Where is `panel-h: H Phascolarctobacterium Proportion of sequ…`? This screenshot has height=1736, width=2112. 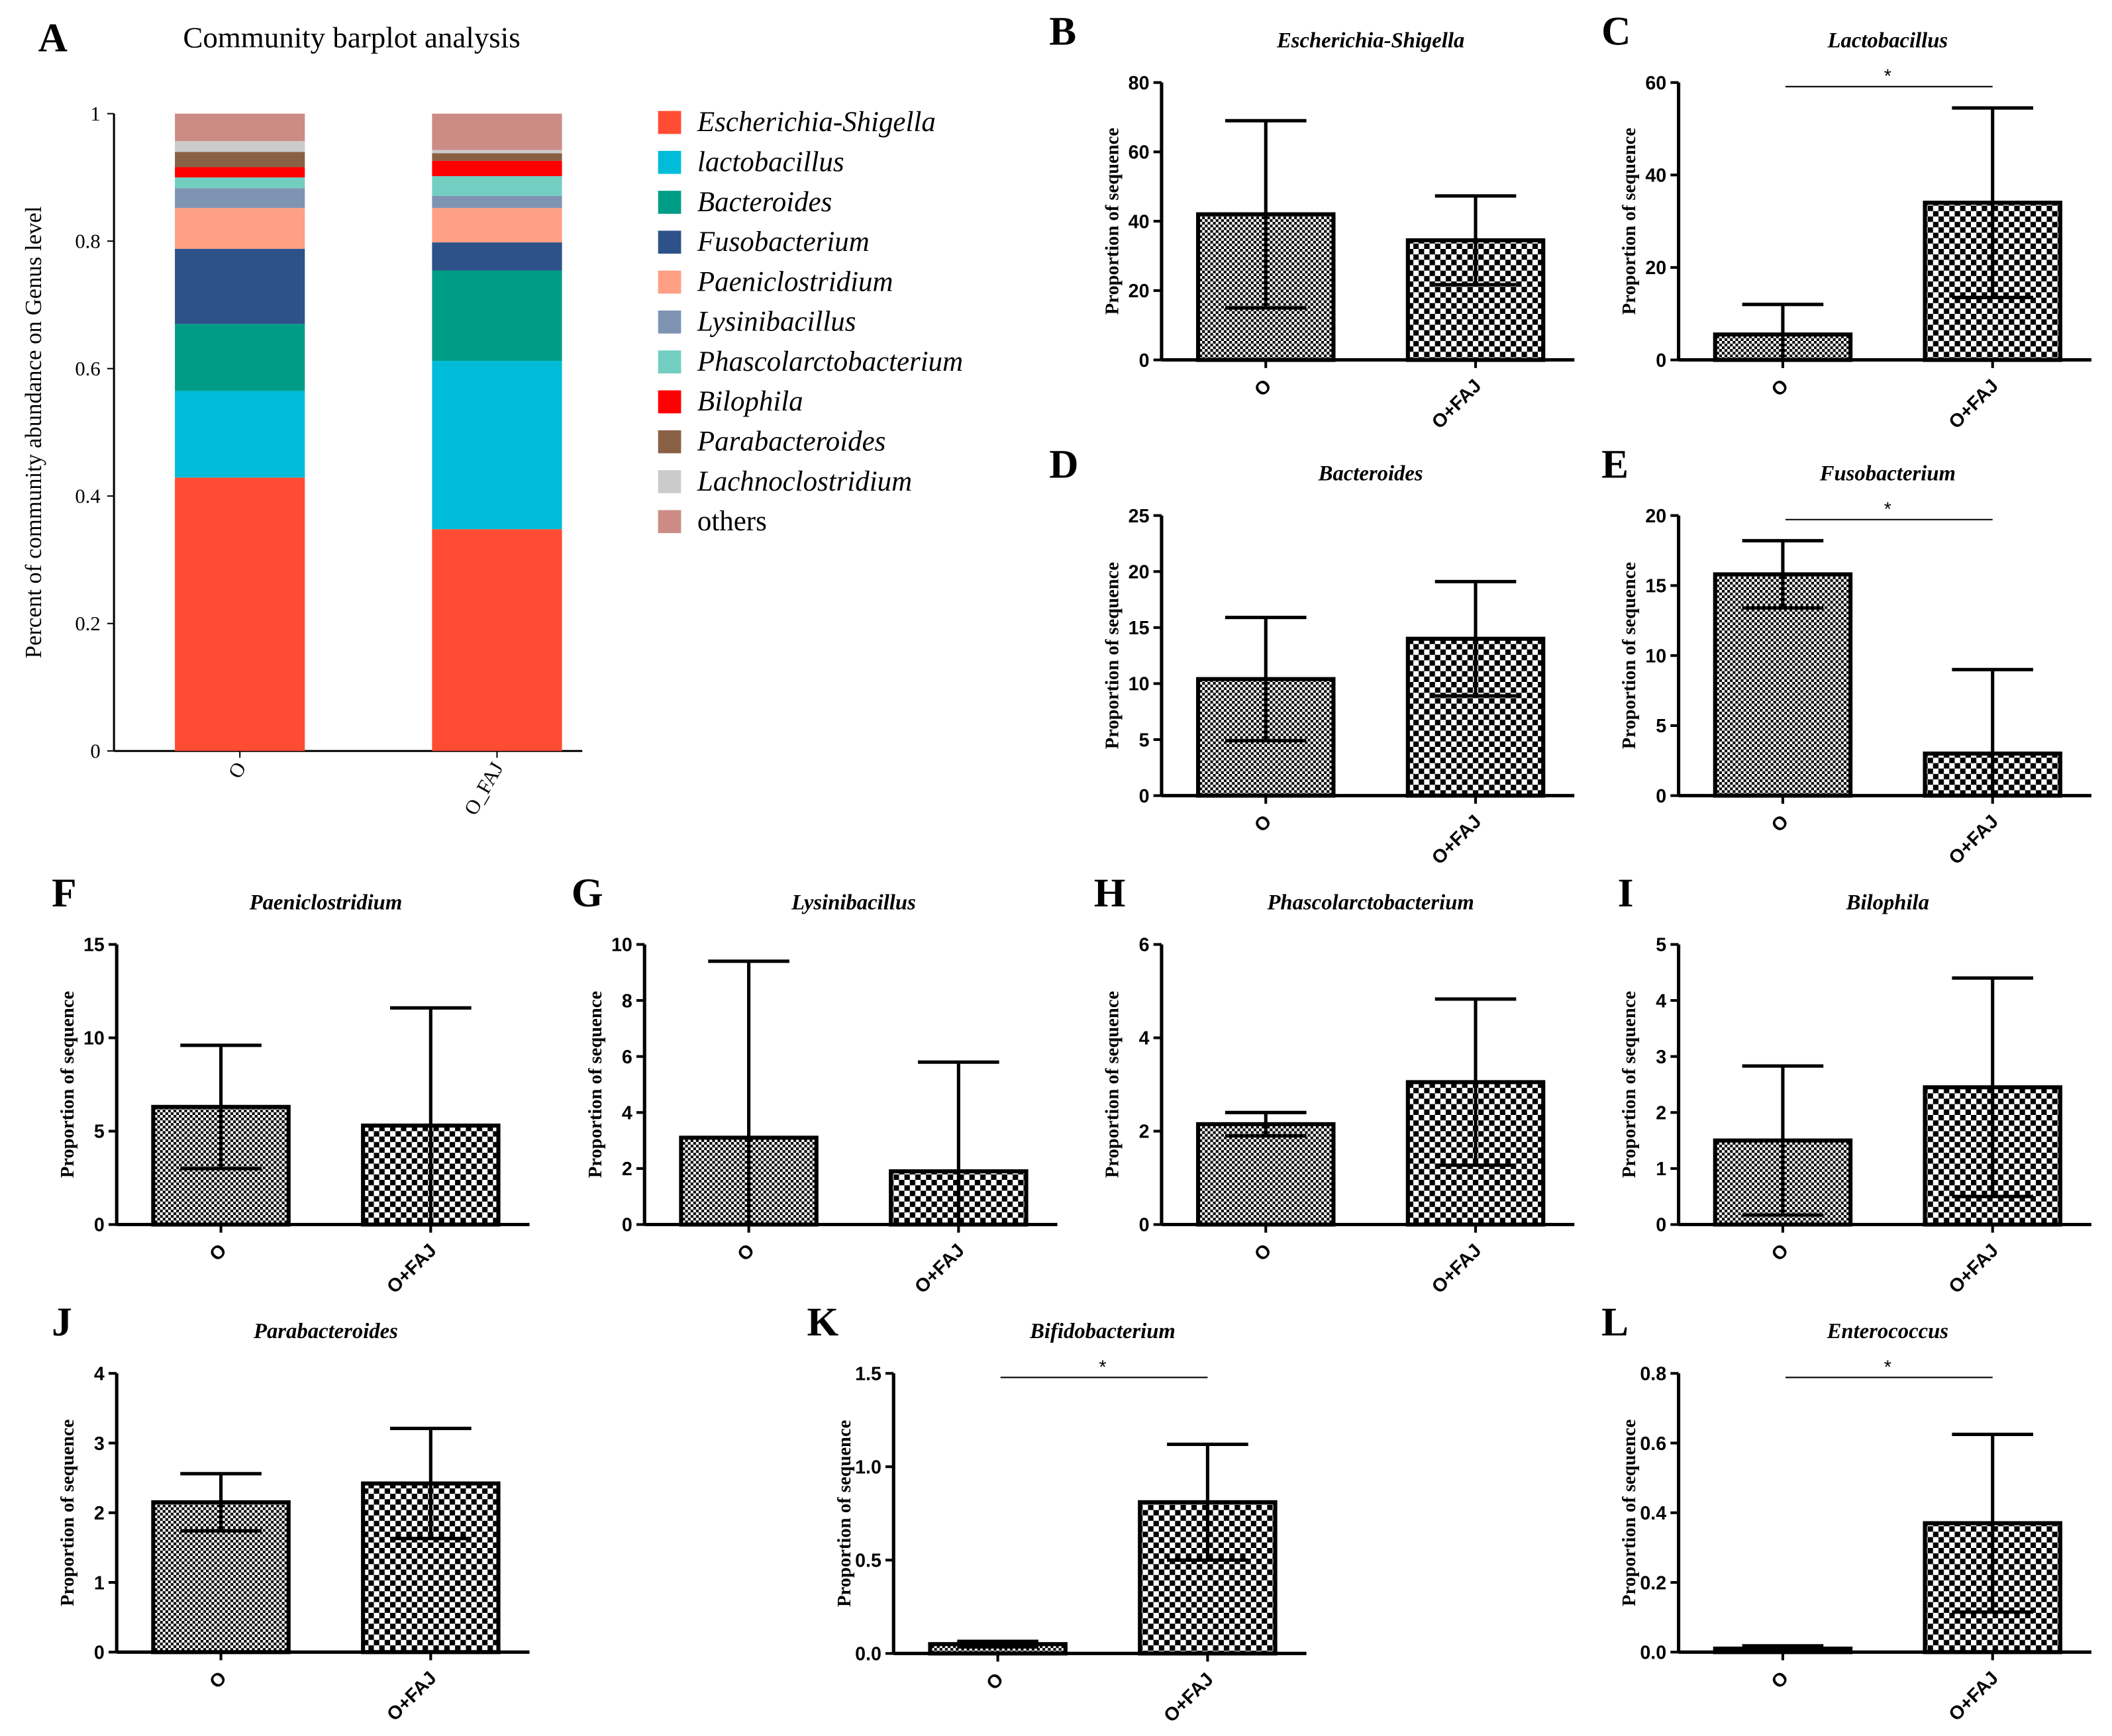
panel-h: H Phascolarctobacterium Proportion of sequ… is located at coordinates (1335, 1084).